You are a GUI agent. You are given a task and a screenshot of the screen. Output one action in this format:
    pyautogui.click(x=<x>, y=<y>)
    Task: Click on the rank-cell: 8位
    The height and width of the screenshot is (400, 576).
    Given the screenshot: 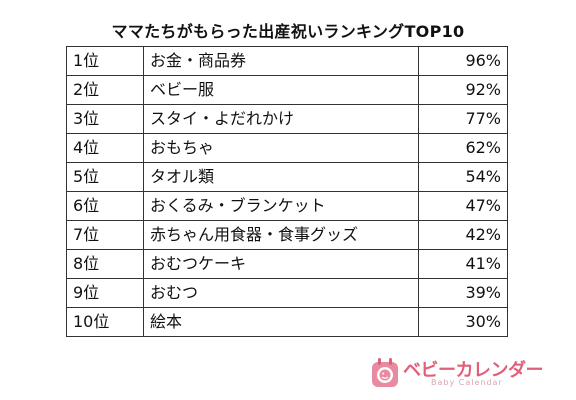 What is the action you would take?
    pyautogui.click(x=105, y=264)
    